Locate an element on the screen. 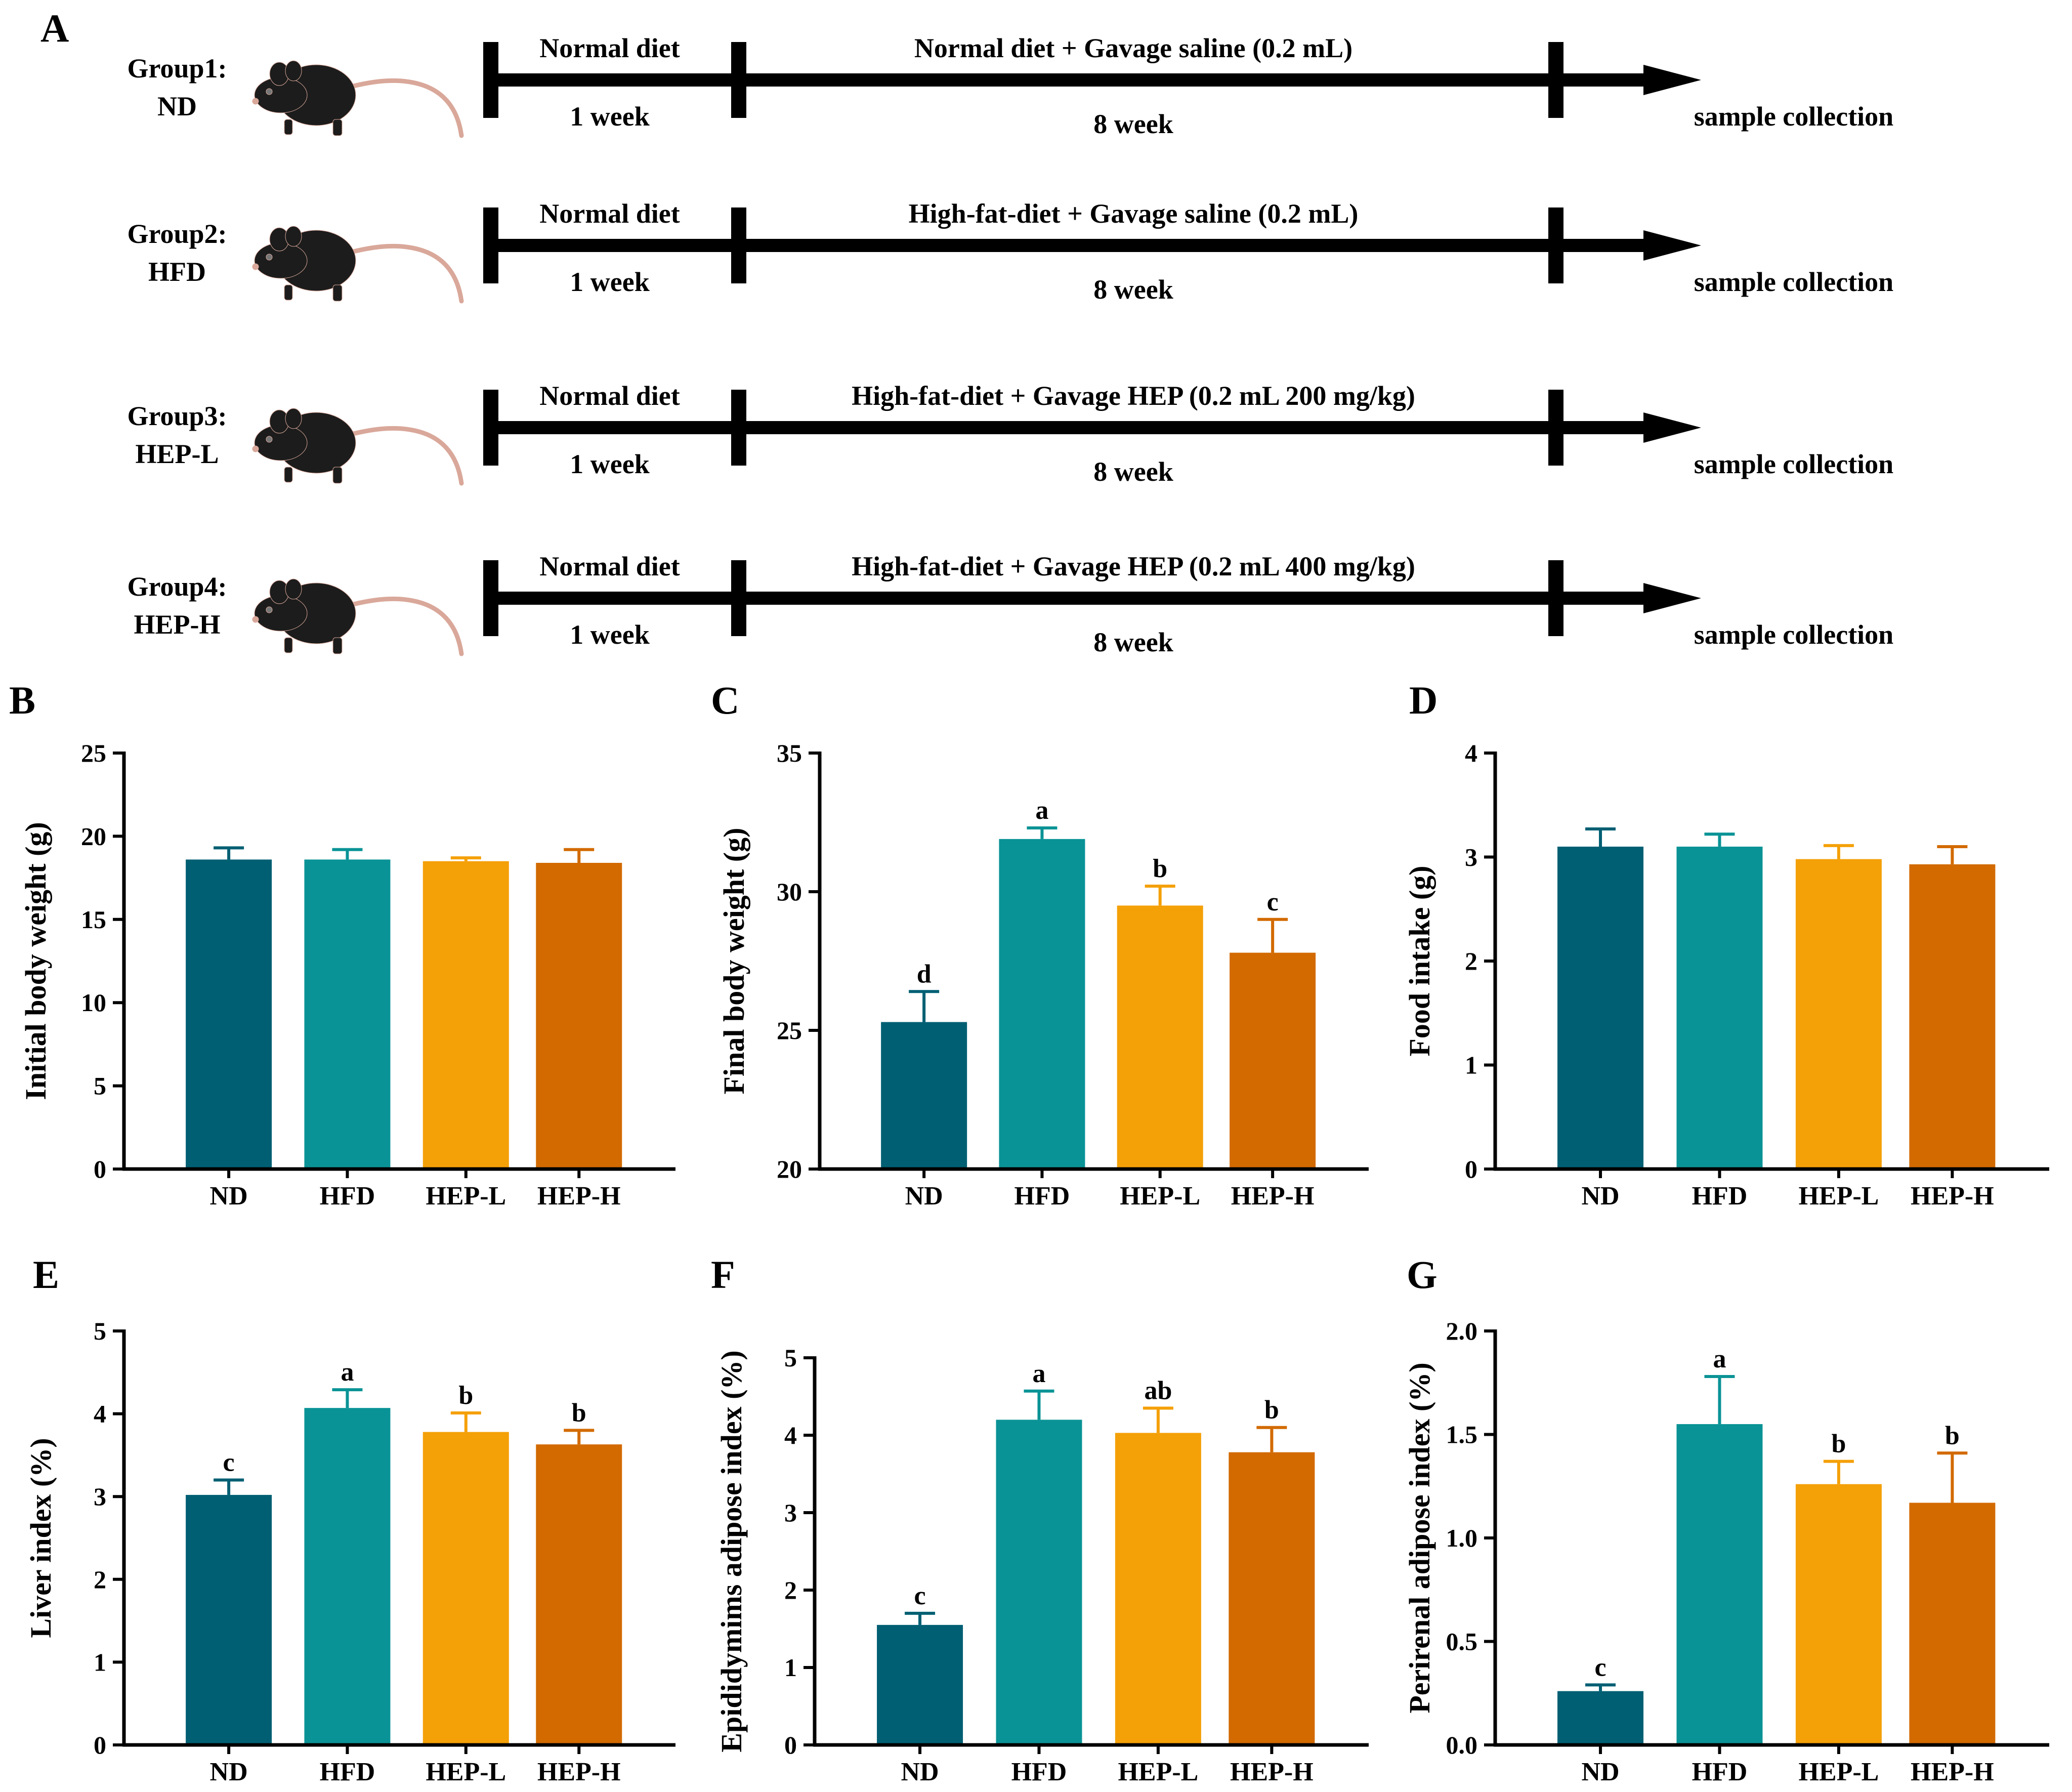 Image resolution: width=2072 pixels, height=1792 pixels. panel-a-letter: A is located at coordinates (54, 28).